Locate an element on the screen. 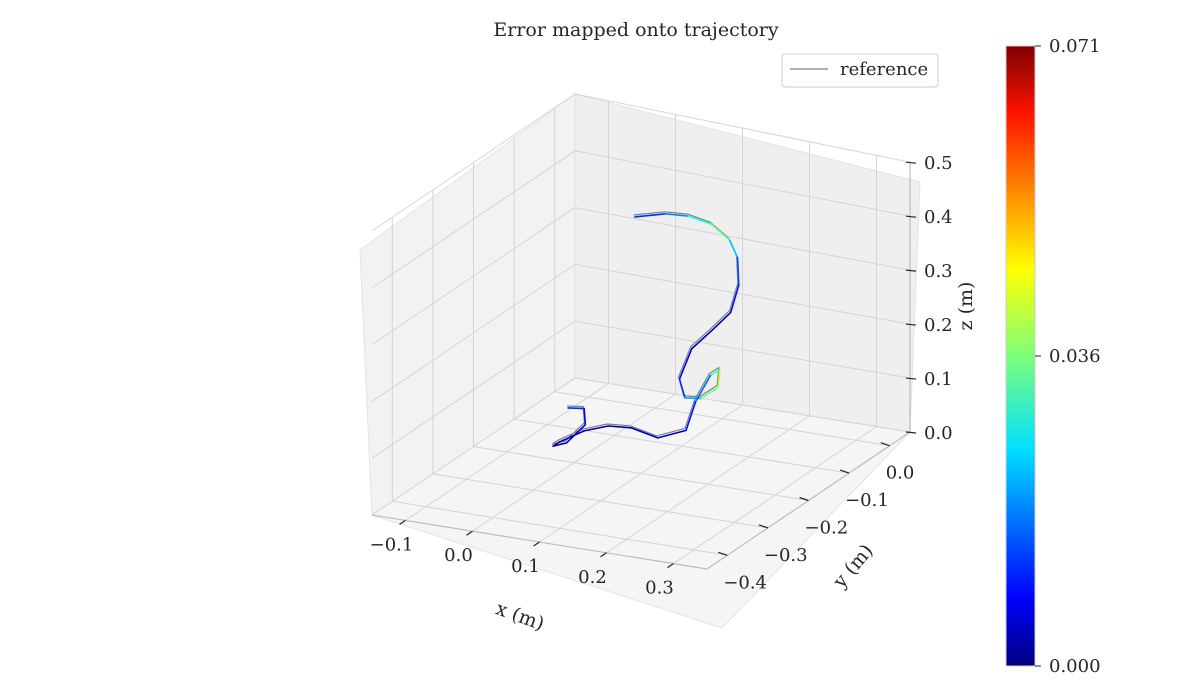 The width and height of the screenshot is (1200, 700). z-tick-label: 0.2 is located at coordinates (938, 325).